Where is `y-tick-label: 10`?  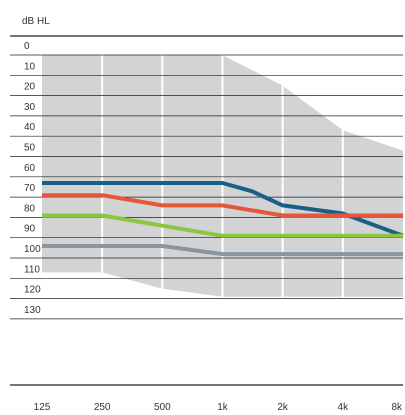 y-tick-label: 10 is located at coordinates (30, 66).